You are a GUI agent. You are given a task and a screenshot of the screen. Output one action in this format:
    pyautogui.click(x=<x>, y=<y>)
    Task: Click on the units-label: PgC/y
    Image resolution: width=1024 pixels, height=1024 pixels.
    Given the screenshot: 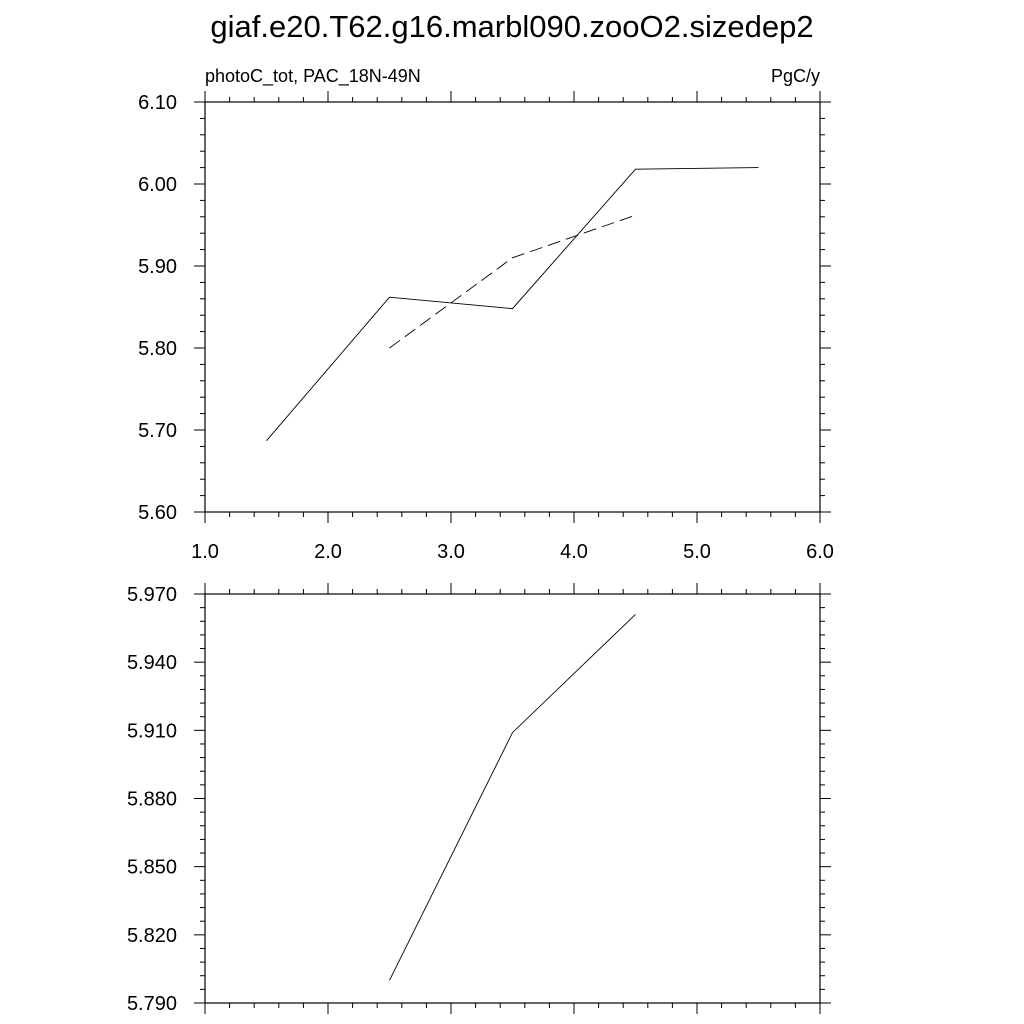 What is the action you would take?
    pyautogui.click(x=795, y=76)
    